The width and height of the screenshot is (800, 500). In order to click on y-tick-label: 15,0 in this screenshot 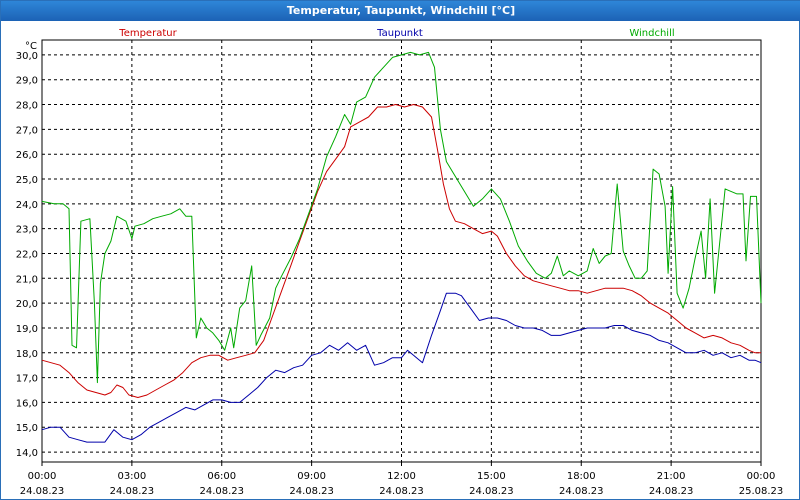, I will do `click(27, 428)`.